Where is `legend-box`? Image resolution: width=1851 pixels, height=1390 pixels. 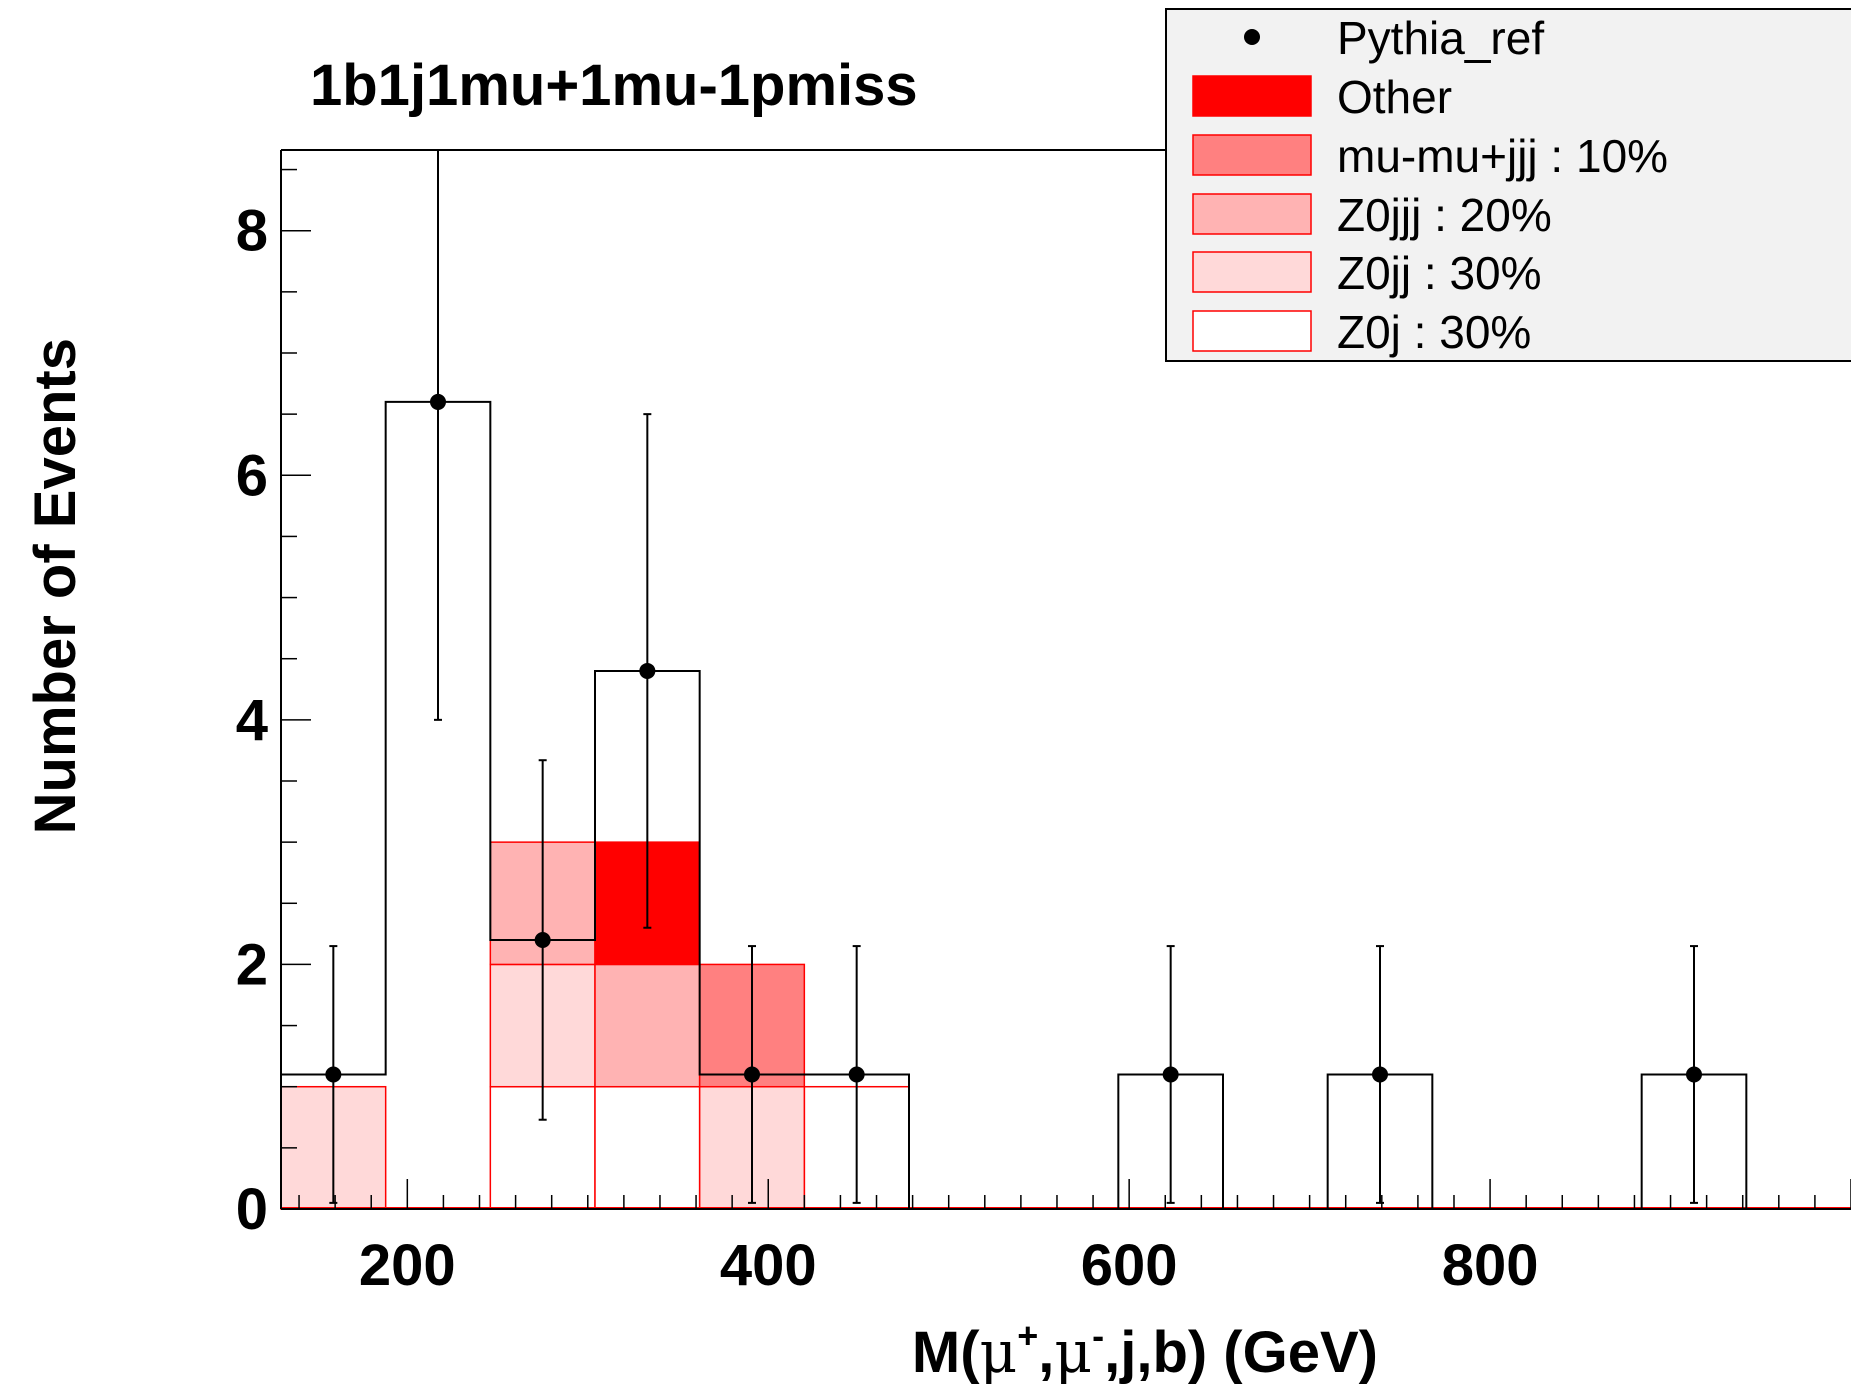 legend-box is located at coordinates (1508, 185).